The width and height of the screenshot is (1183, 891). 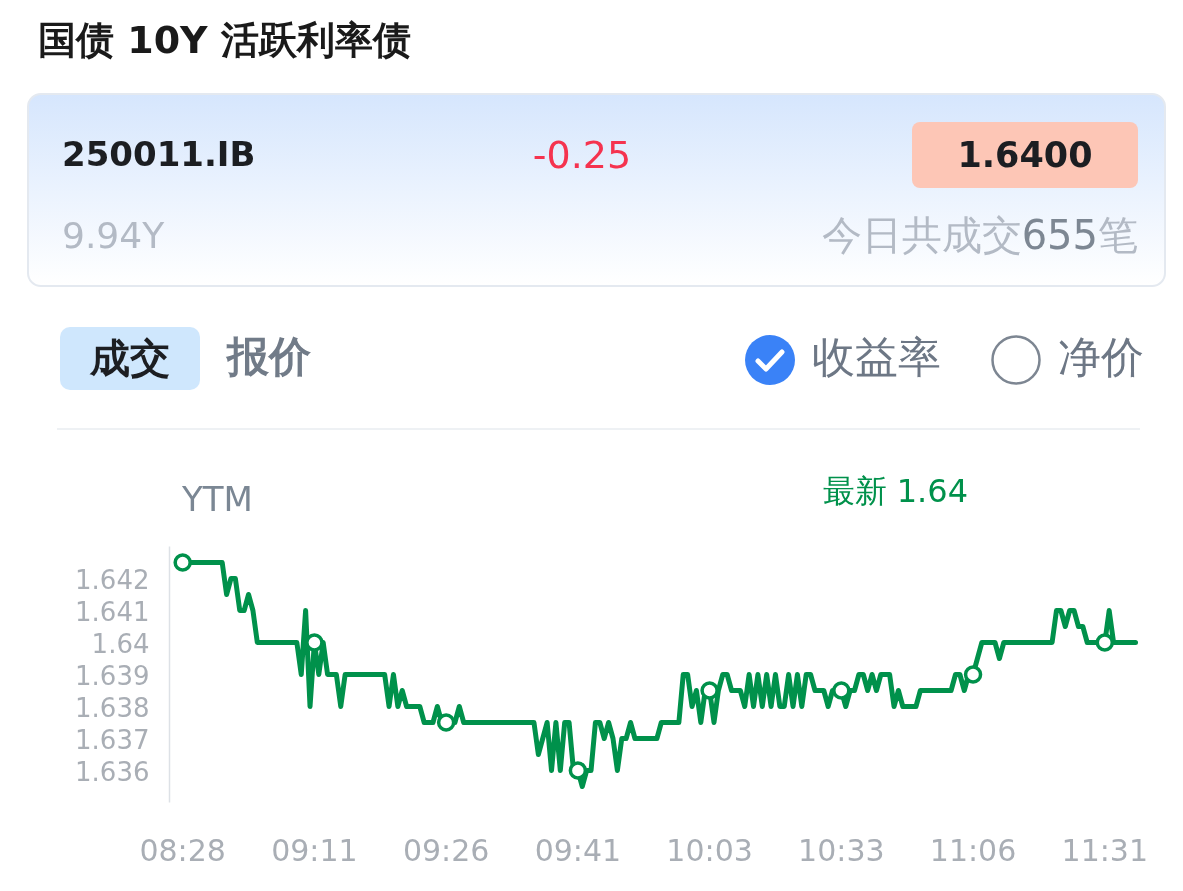 I want to click on text: -0.25, so click(x=582, y=155).